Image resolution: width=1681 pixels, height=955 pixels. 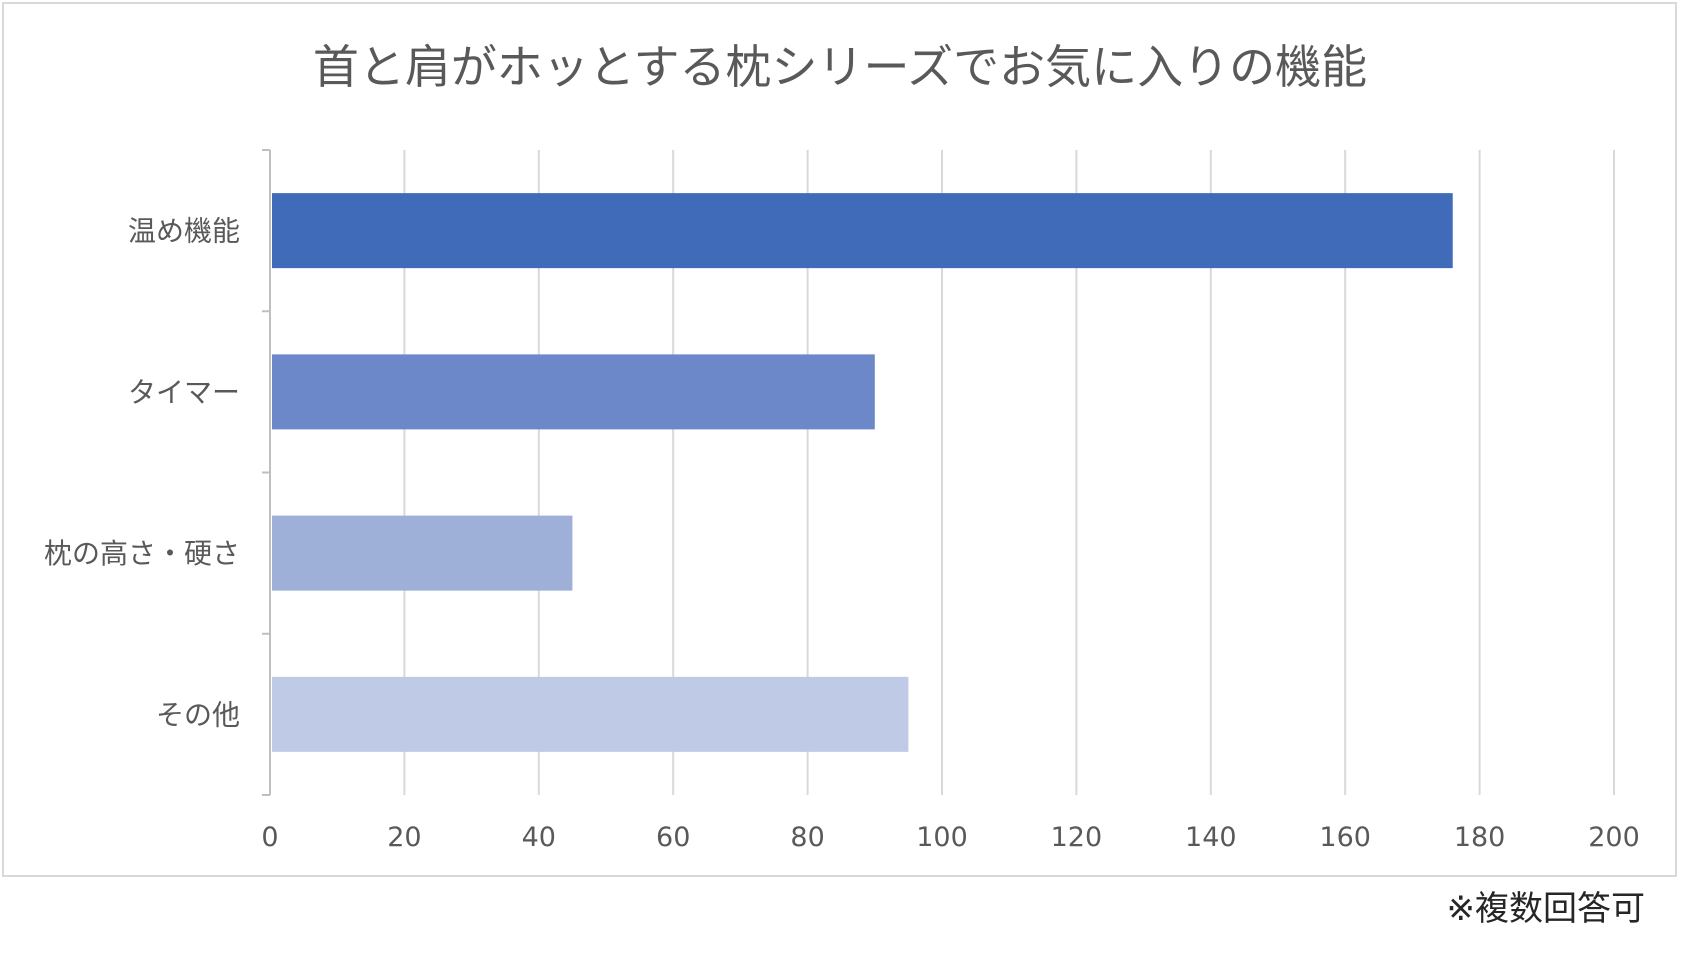 I want to click on x-tick-label-120: 120, so click(x=1077, y=837).